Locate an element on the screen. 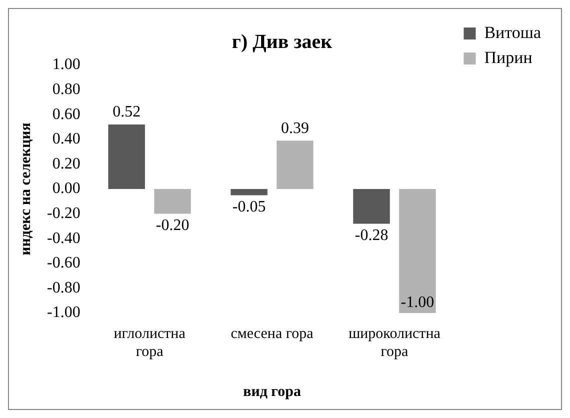 The image size is (570, 418). y-tick-label: -0.40 is located at coordinates (63, 238).